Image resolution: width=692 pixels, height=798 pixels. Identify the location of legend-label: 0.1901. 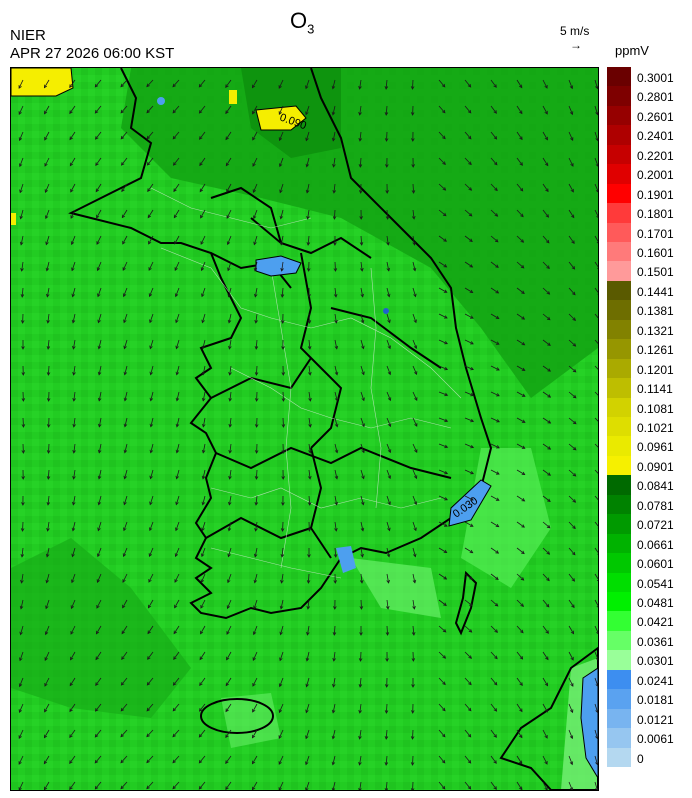
(655, 194).